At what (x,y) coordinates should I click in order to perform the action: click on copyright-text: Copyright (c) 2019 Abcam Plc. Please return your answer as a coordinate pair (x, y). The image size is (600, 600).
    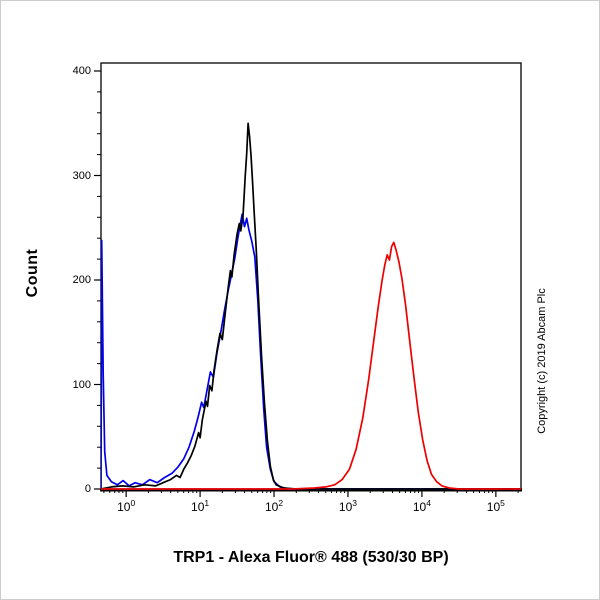
    Looking at the image, I should click on (542, 361).